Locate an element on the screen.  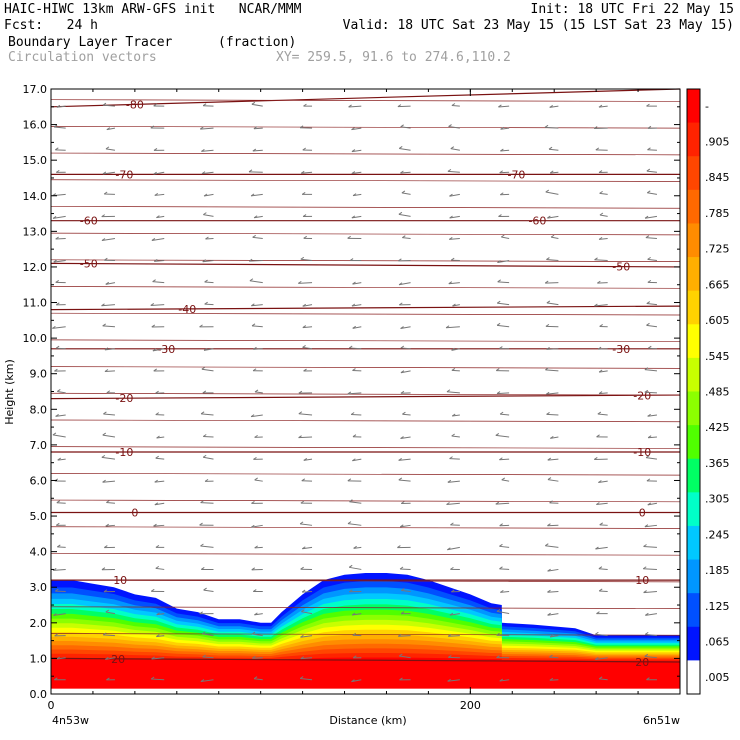
colorbar-label: - is located at coordinates (707, 106).